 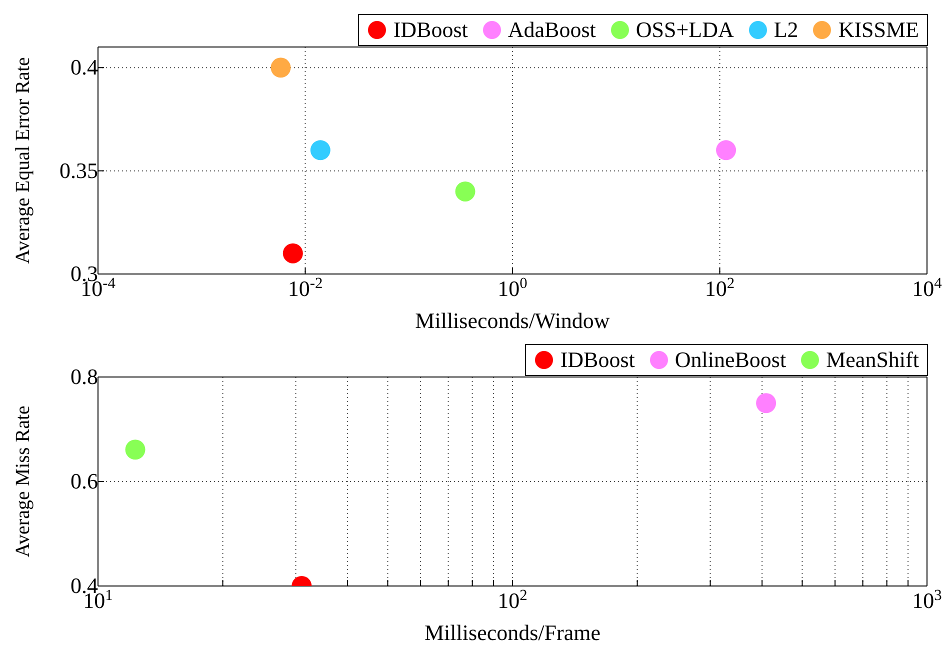 What do you see at coordinates (878, 30) in the screenshot?
I see `legend-label: KISSME` at bounding box center [878, 30].